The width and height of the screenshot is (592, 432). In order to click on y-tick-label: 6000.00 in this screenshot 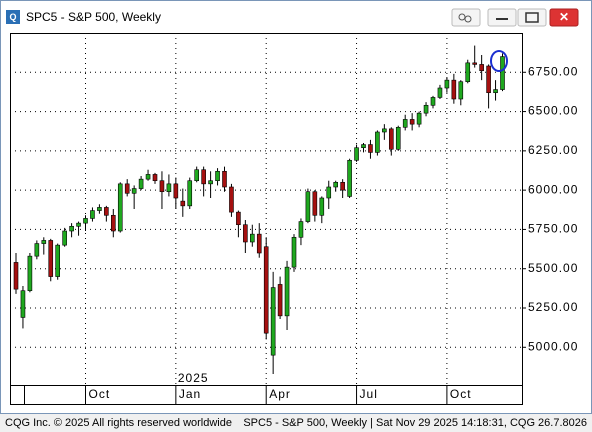, I will do `click(553, 189)`.